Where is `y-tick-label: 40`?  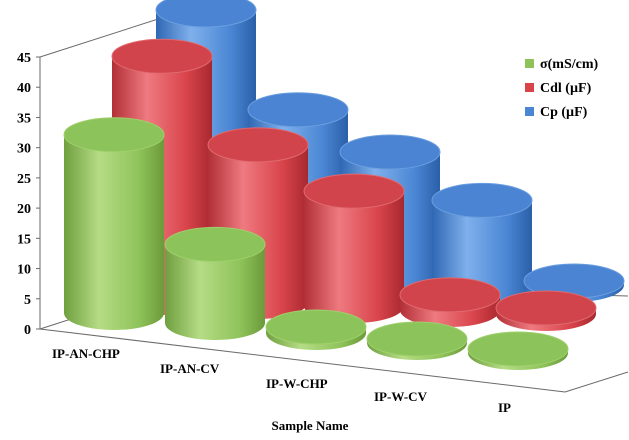 y-tick-label: 40 is located at coordinates (24, 88).